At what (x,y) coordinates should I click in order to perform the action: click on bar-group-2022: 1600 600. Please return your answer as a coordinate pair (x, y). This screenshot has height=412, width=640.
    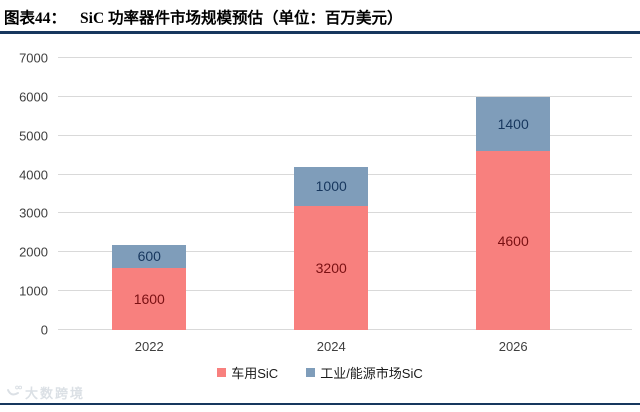
    Looking at the image, I should click on (149, 287).